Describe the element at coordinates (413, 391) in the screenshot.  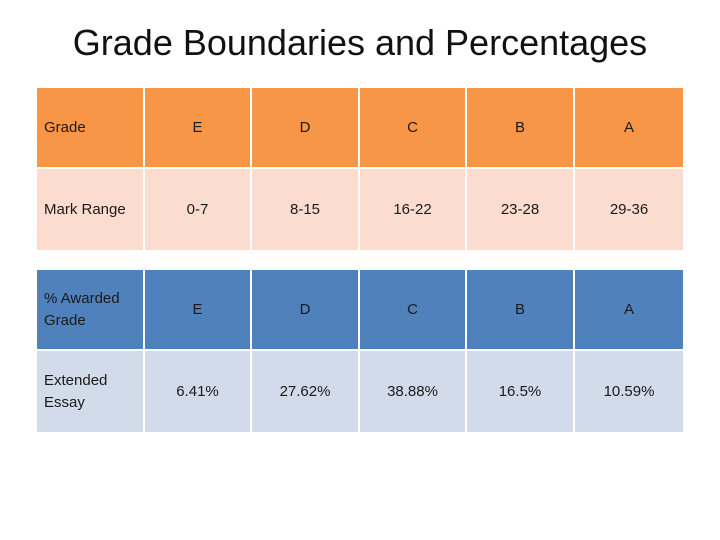
I see `table-cell: 38.88%` at that location.